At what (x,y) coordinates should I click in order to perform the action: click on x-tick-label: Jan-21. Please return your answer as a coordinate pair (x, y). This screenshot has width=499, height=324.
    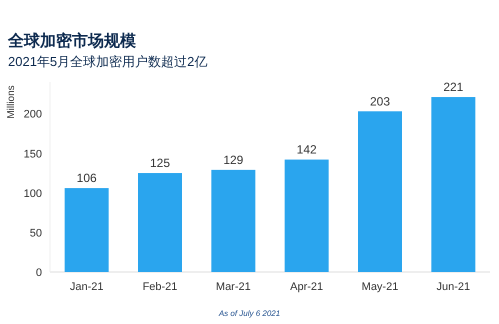
    Looking at the image, I should click on (87, 287).